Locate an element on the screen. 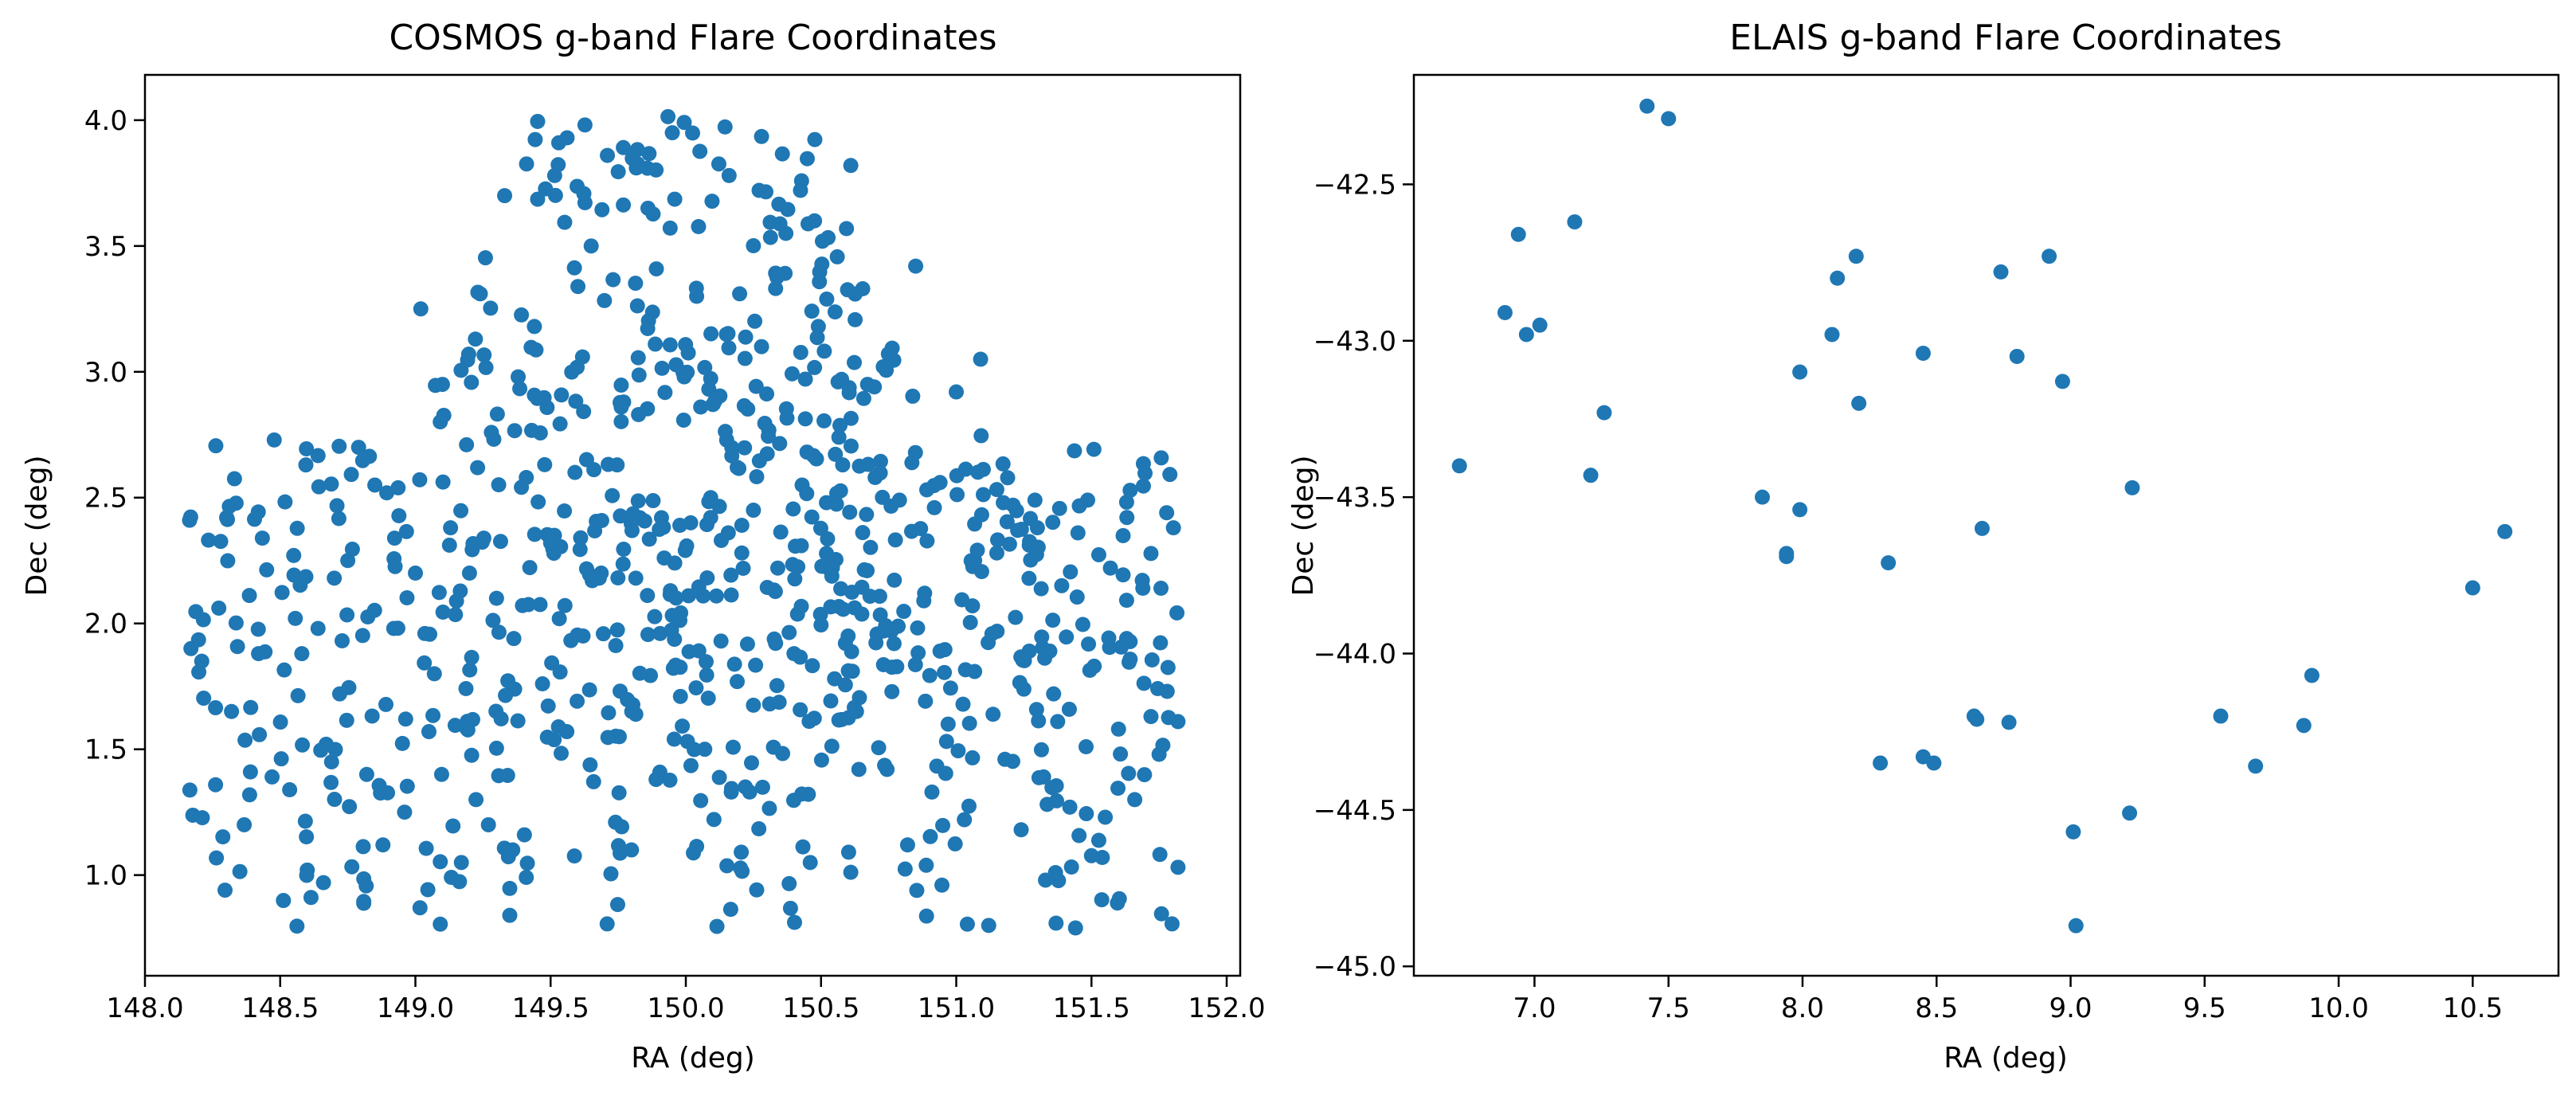  chart-title: COSMOS g-band Flare Coordinates is located at coordinates (692, 38).